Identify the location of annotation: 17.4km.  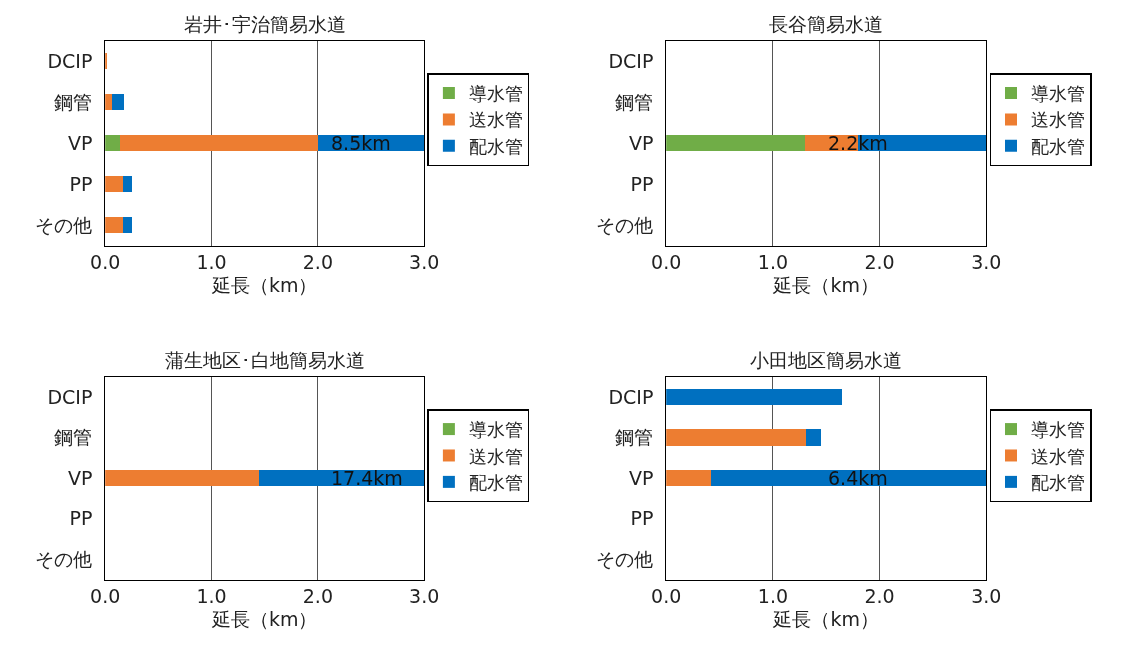
(367, 478).